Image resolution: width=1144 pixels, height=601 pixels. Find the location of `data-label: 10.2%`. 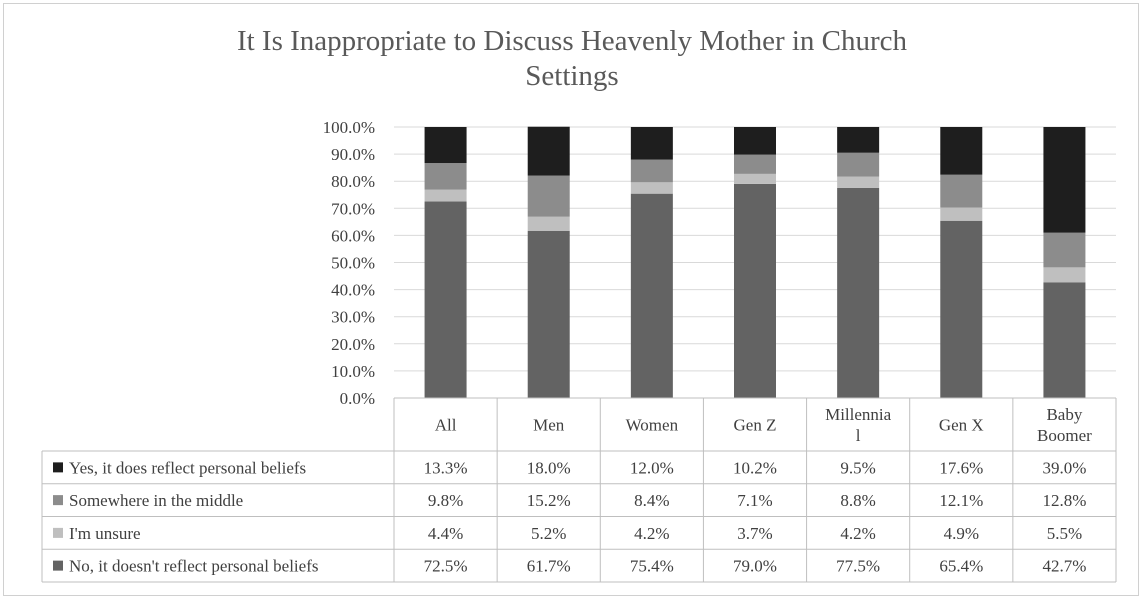

data-label: 10.2% is located at coordinates (755, 467).